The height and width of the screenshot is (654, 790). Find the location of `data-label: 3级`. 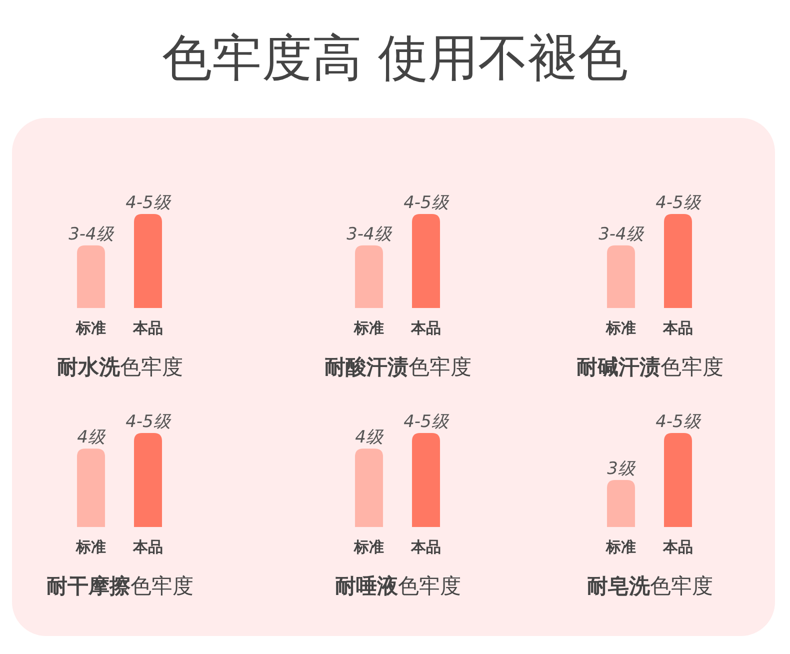

data-label: 3级 is located at coordinates (621, 469).